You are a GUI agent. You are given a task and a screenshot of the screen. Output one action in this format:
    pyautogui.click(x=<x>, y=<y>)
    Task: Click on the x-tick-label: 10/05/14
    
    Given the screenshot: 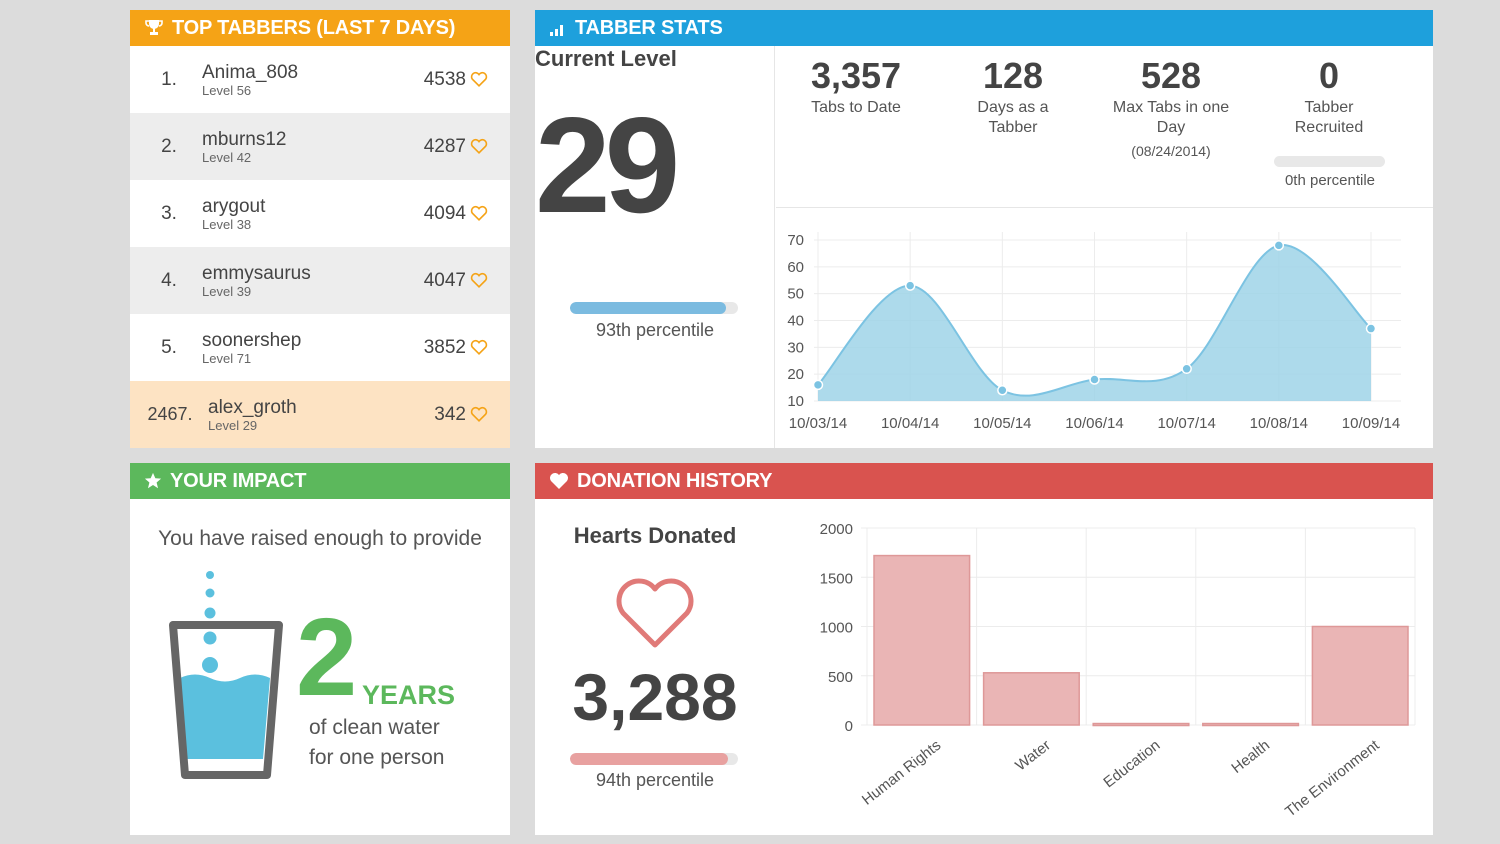 What is the action you would take?
    pyautogui.click(x=1002, y=423)
    